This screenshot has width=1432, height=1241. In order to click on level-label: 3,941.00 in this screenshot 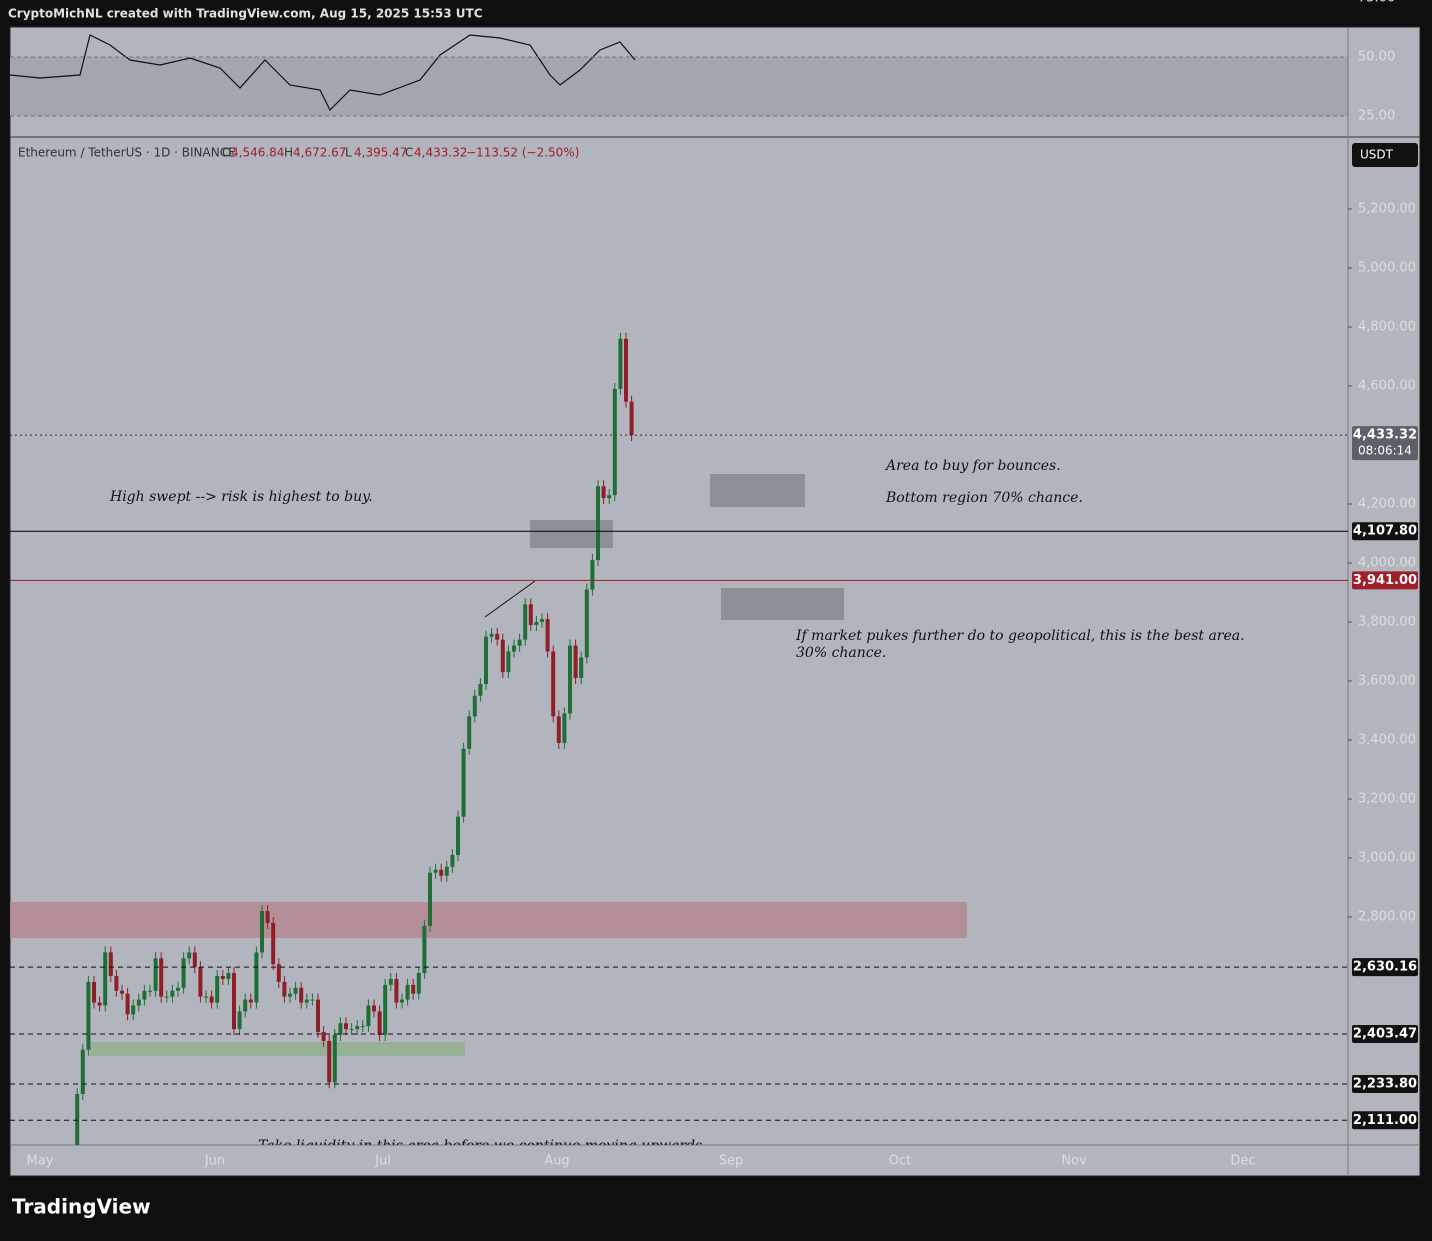, I will do `click(1385, 580)`.